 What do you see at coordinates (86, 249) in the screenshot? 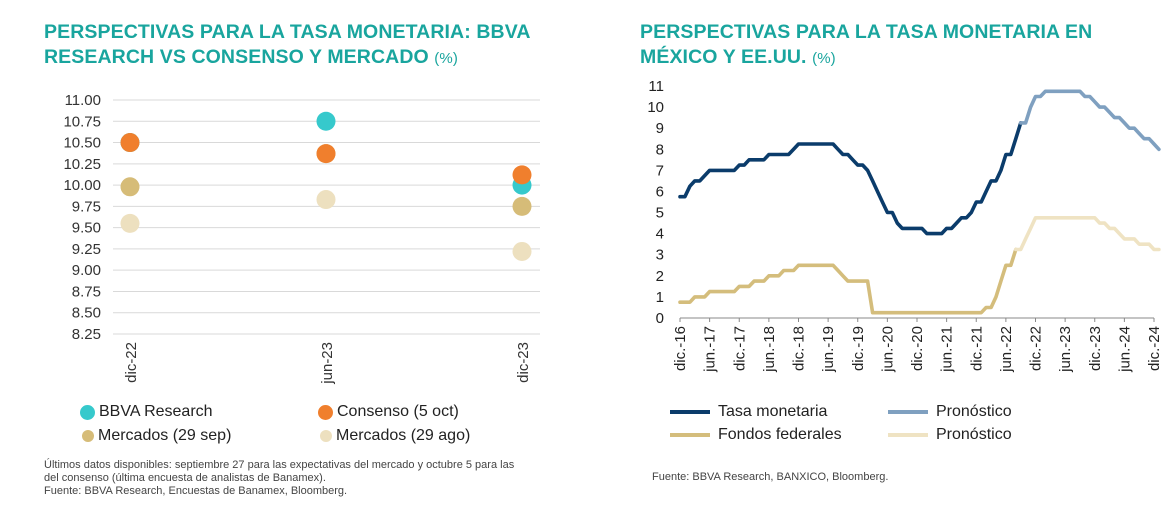
I see `scatter-ytick-label: 9.25` at bounding box center [86, 249].